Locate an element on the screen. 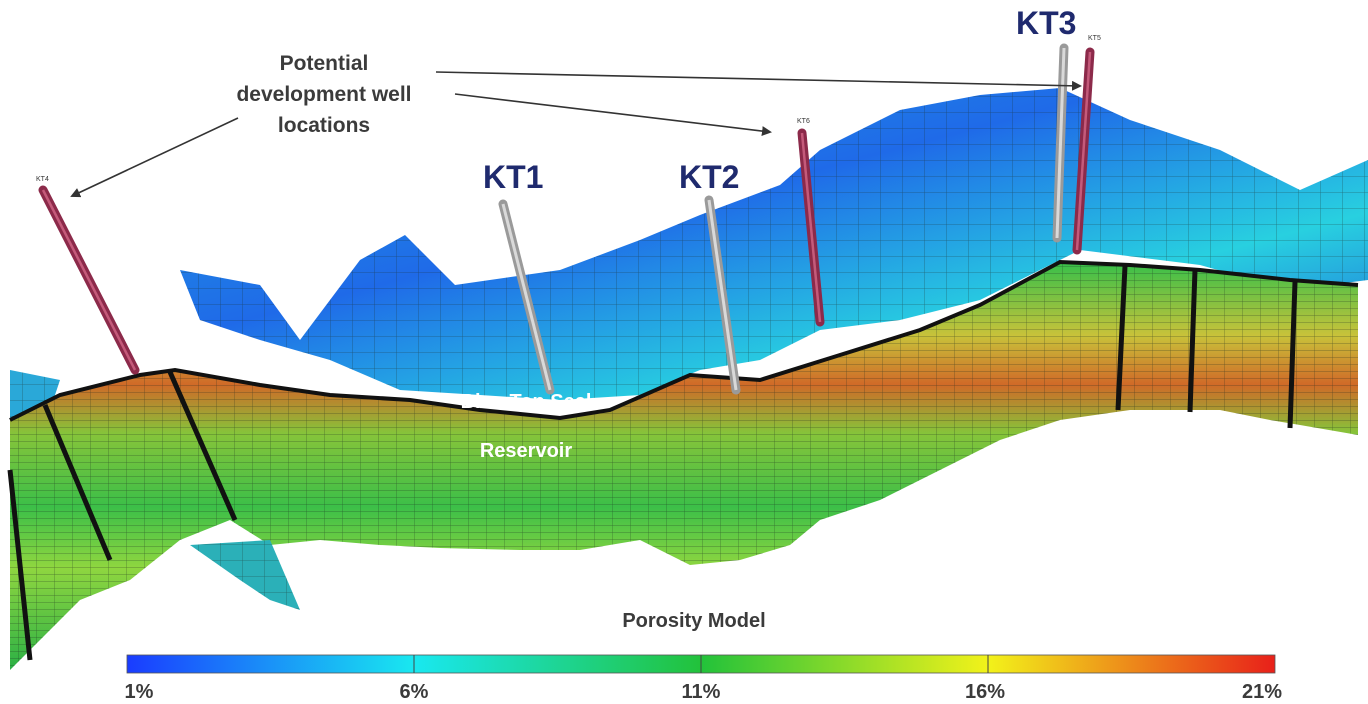  annotation-line-1: Potential is located at coordinates (324, 63).